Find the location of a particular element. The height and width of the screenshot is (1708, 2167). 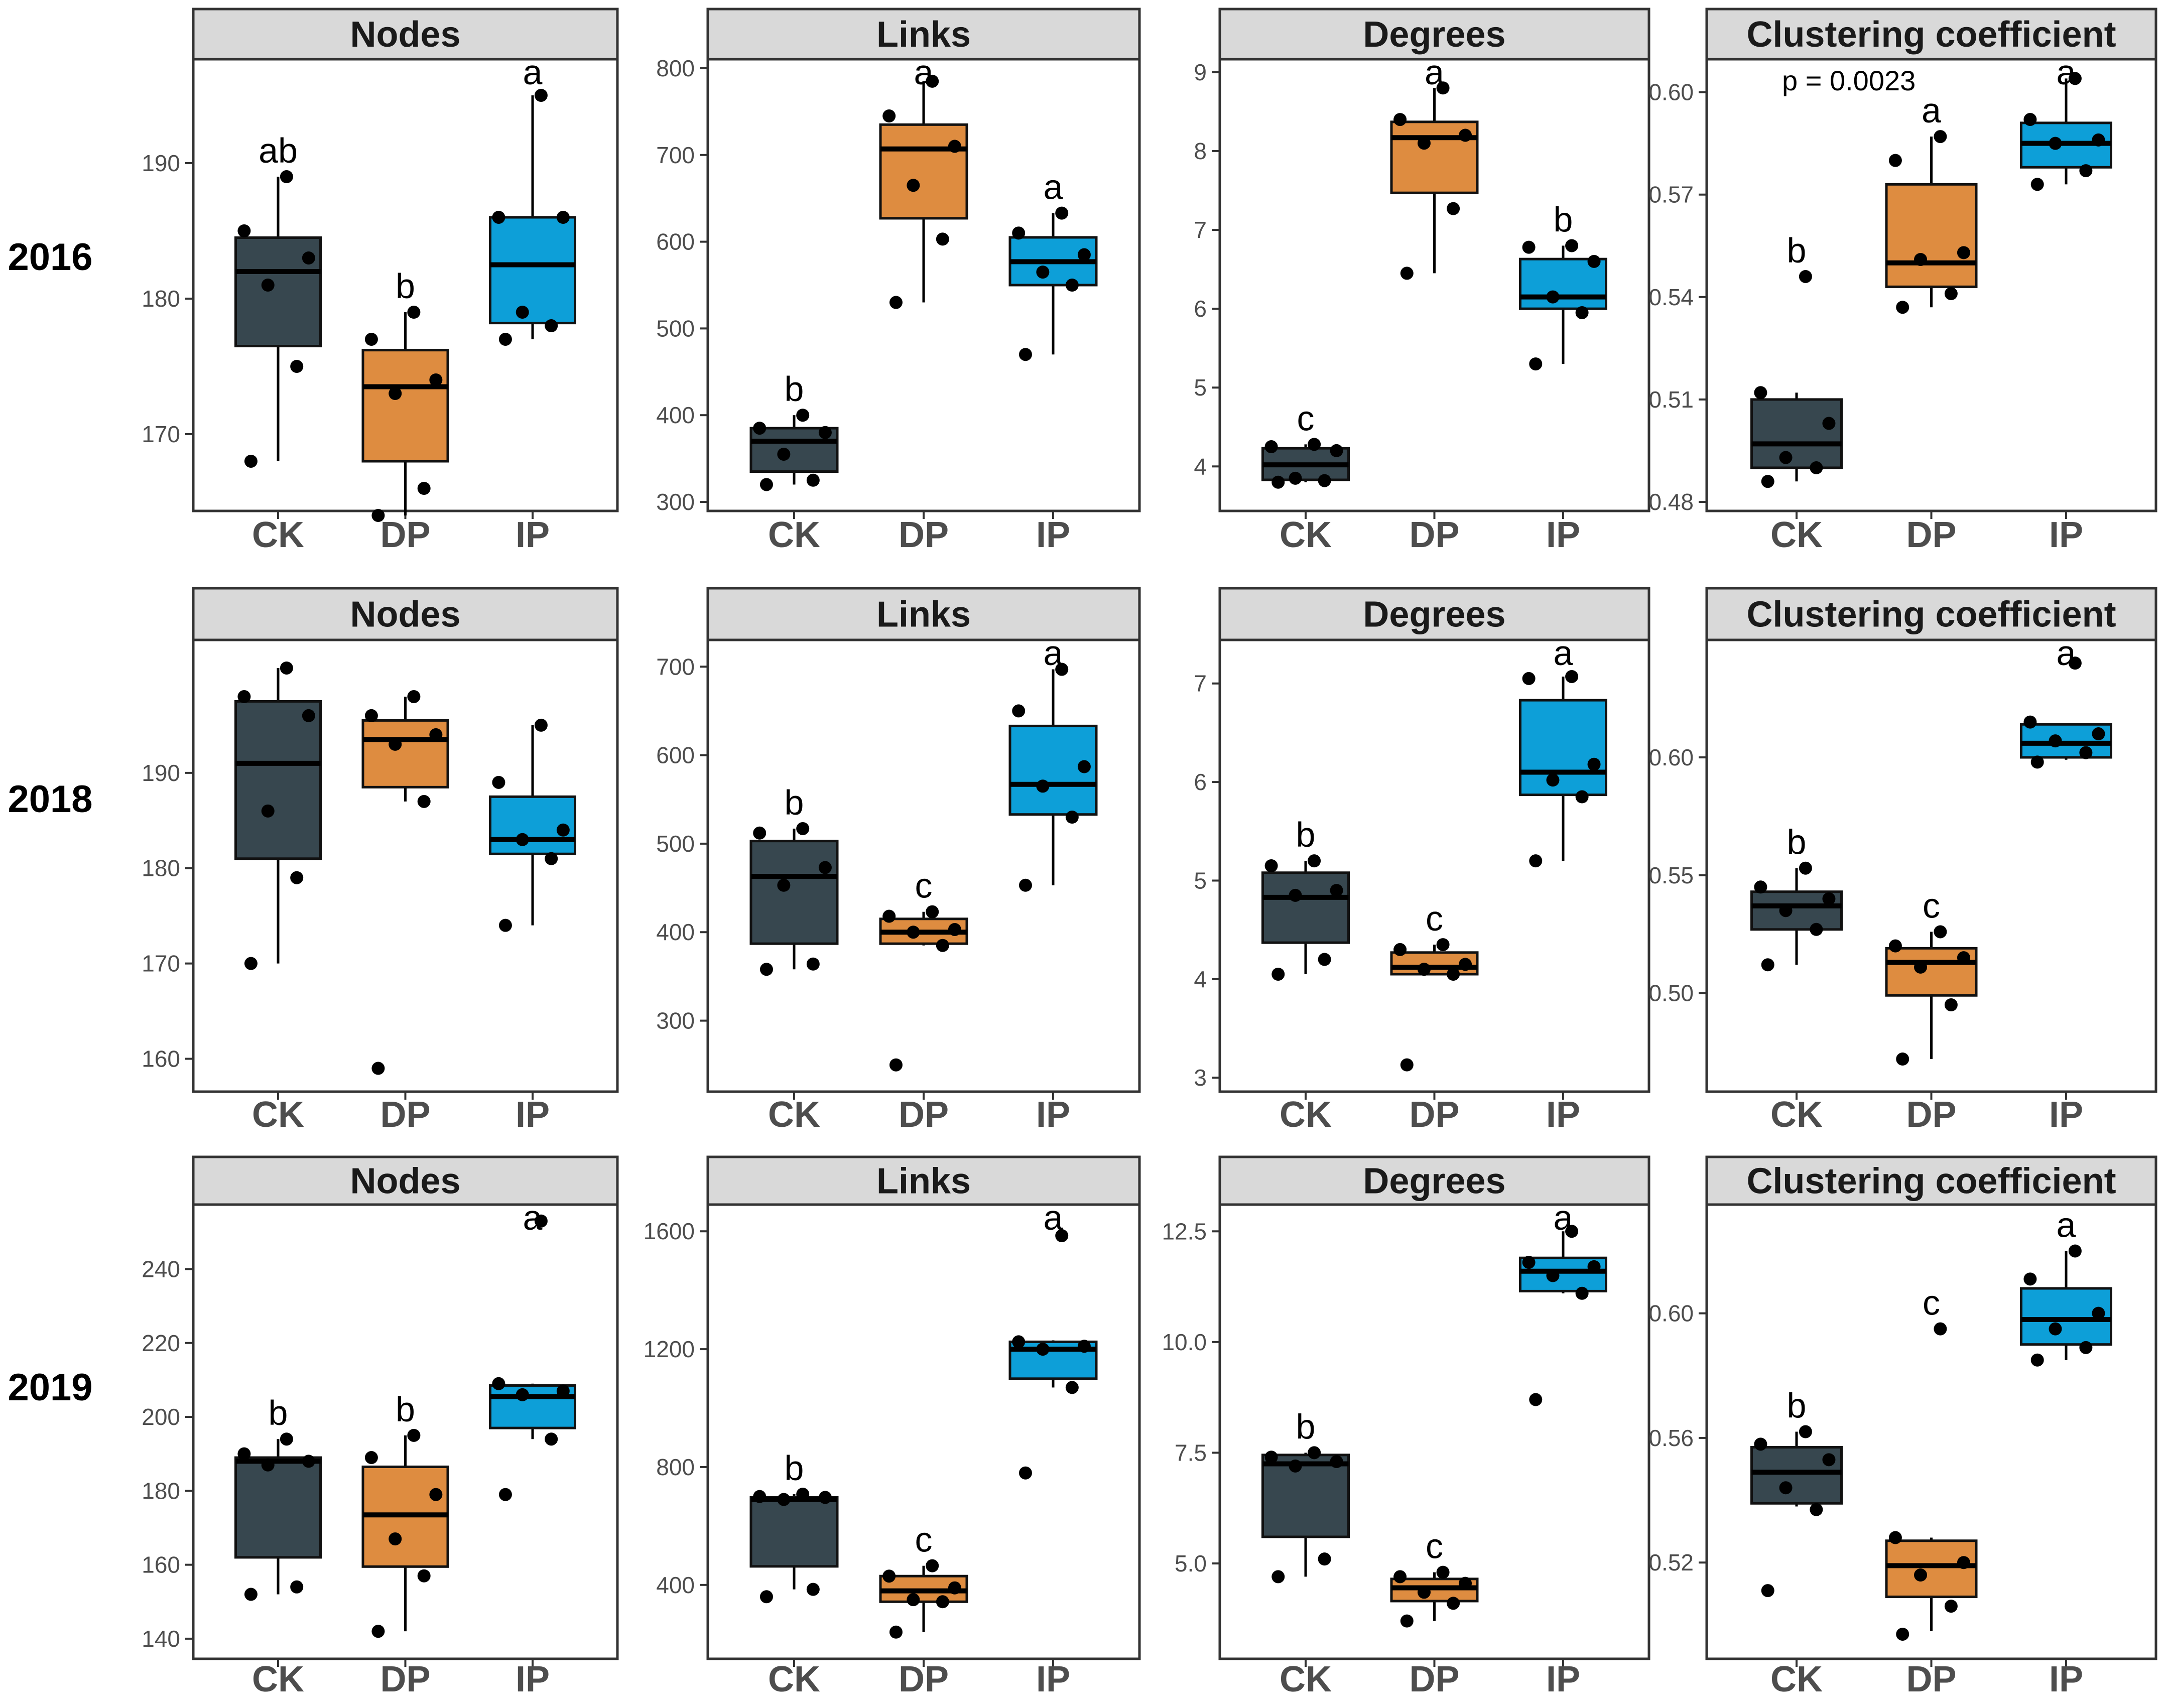

panel-2016-links-ytick-label-5: 800 is located at coordinates (675, 68).